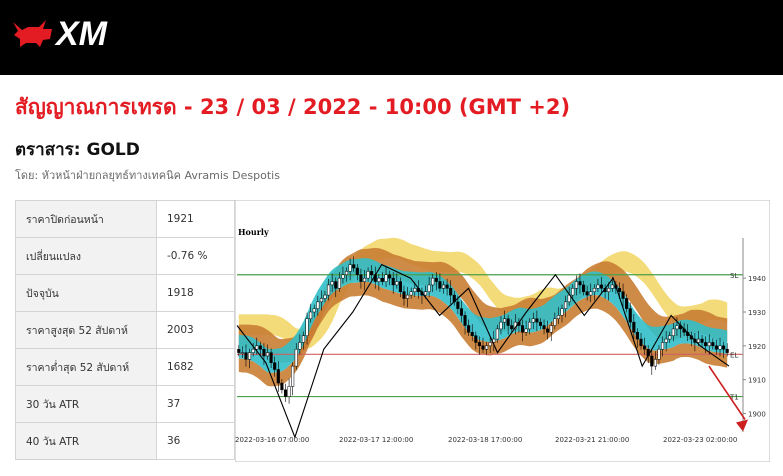 The height and width of the screenshot is (476, 783). I want to click on stat-label: ราคาปิดก่อนหน้า, so click(86, 219).